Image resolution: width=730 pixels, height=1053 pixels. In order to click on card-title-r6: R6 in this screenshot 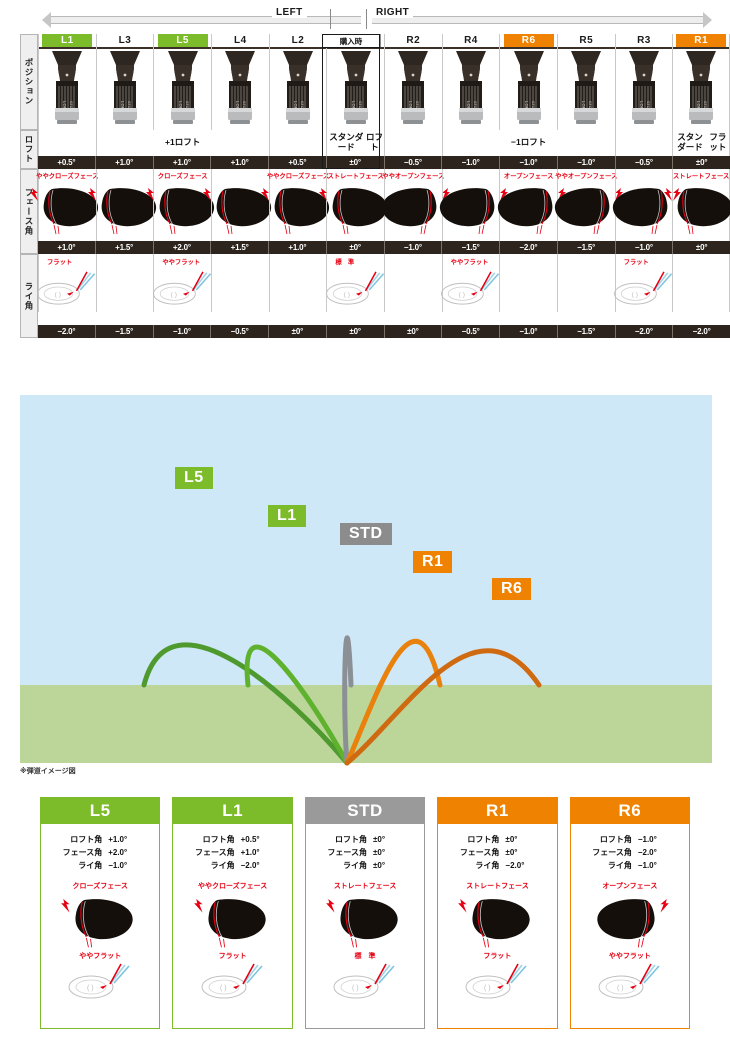, I will do `click(630, 811)`.